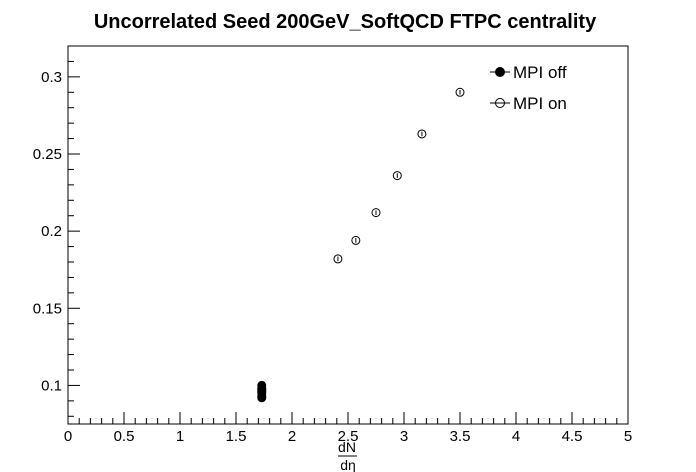 This screenshot has width=696, height=472. What do you see at coordinates (236, 436) in the screenshot?
I see `x-tick-label: 1.5` at bounding box center [236, 436].